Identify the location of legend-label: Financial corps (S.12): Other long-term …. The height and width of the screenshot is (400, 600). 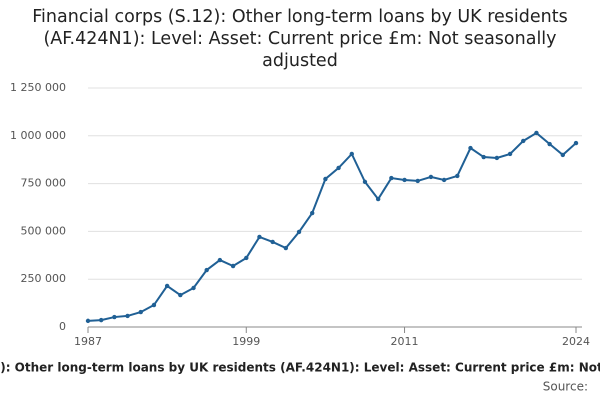
(300, 368).